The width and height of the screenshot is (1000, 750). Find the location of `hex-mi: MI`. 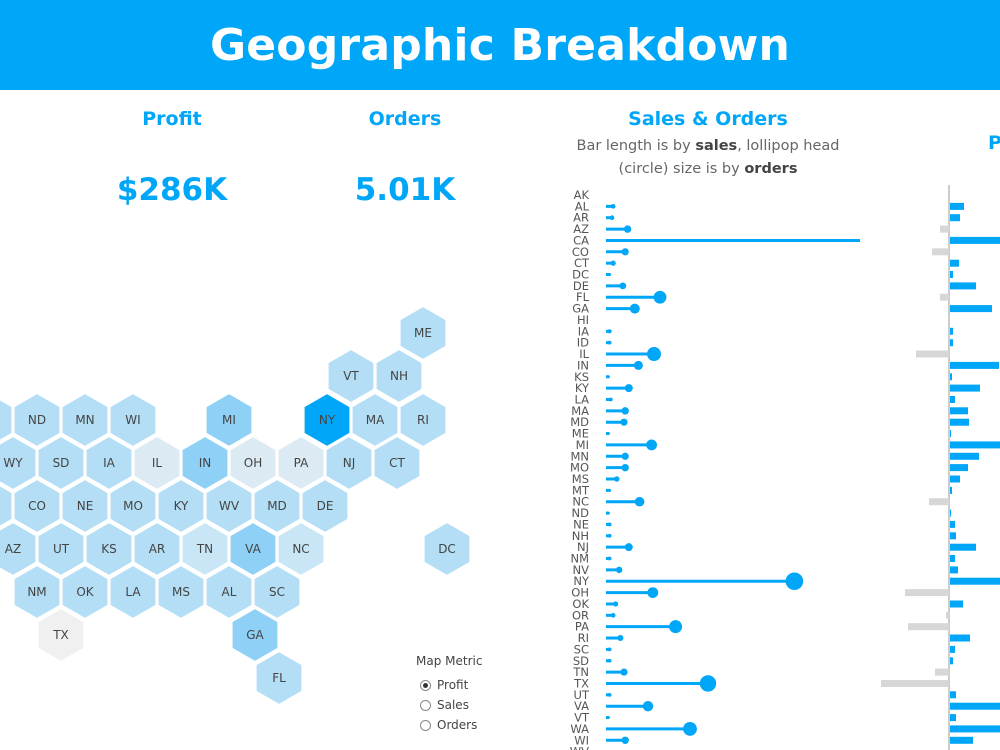

hex-mi: MI is located at coordinates (229, 420).